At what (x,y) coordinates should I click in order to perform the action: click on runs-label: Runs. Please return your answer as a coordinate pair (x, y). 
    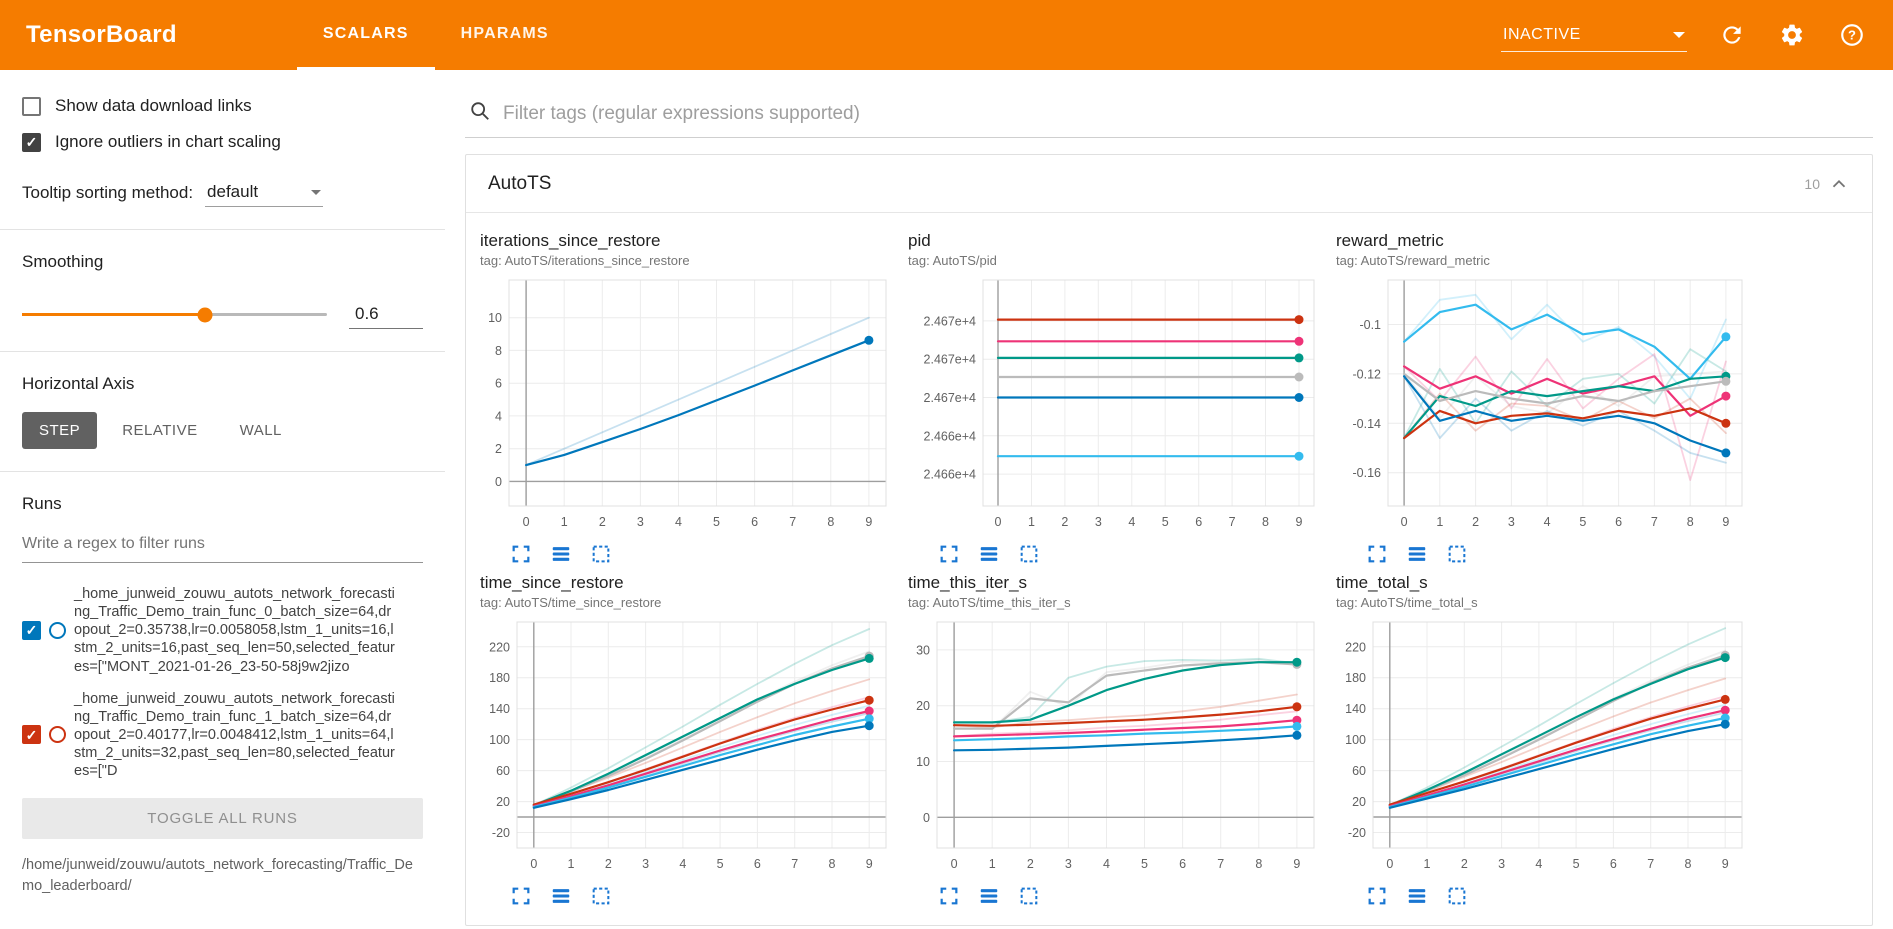
    Looking at the image, I should click on (42, 503).